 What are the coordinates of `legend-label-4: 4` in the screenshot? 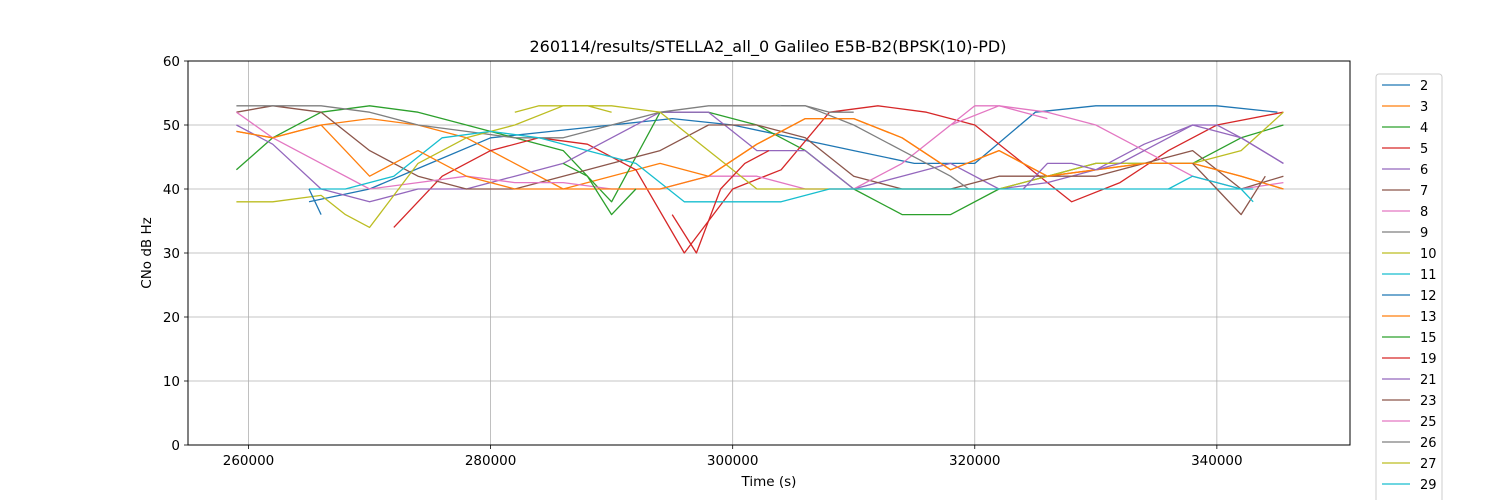 It's located at (1424, 128).